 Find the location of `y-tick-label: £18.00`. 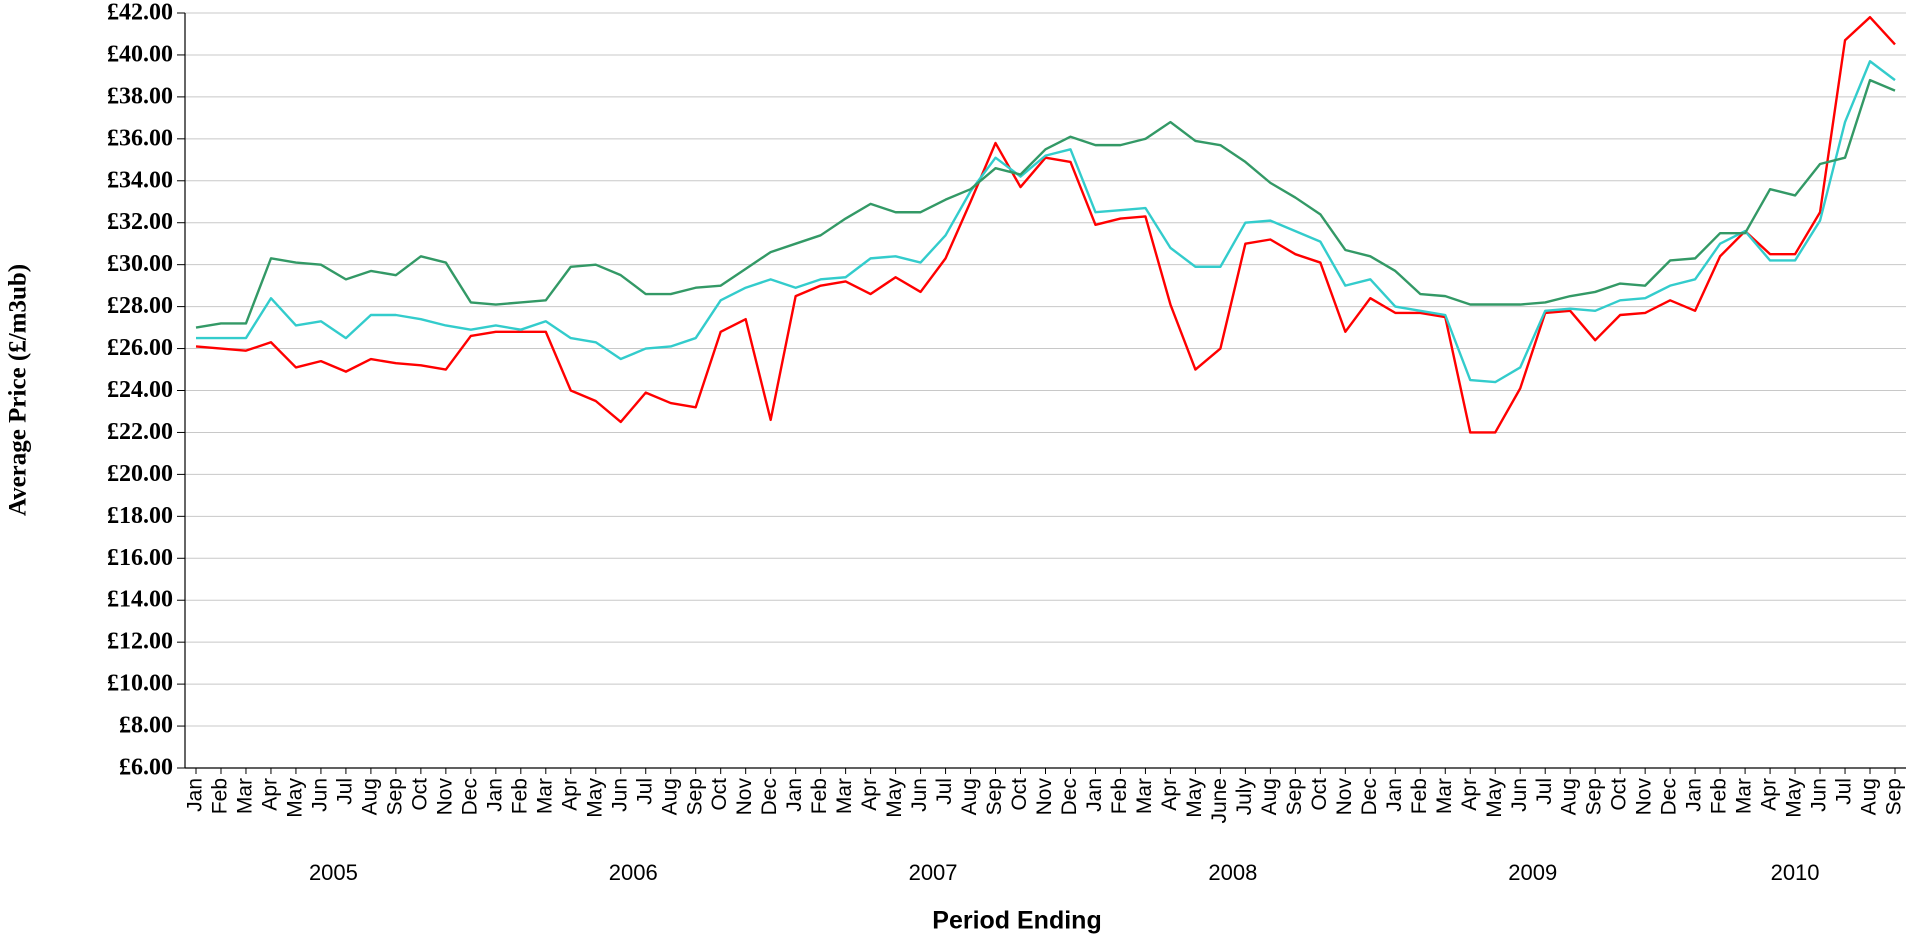

y-tick-label: £18.00 is located at coordinates (140, 516).